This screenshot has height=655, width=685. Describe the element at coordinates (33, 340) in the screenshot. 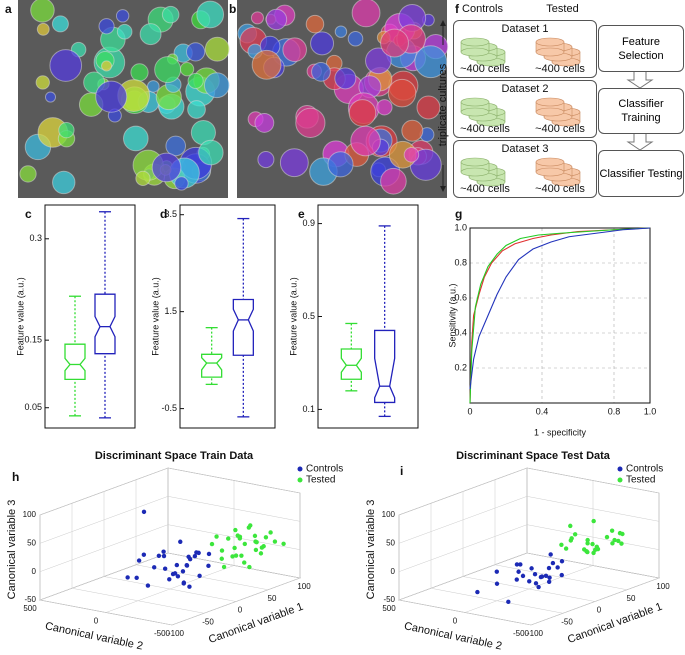

I see `y-tick-label: 0.15` at that location.